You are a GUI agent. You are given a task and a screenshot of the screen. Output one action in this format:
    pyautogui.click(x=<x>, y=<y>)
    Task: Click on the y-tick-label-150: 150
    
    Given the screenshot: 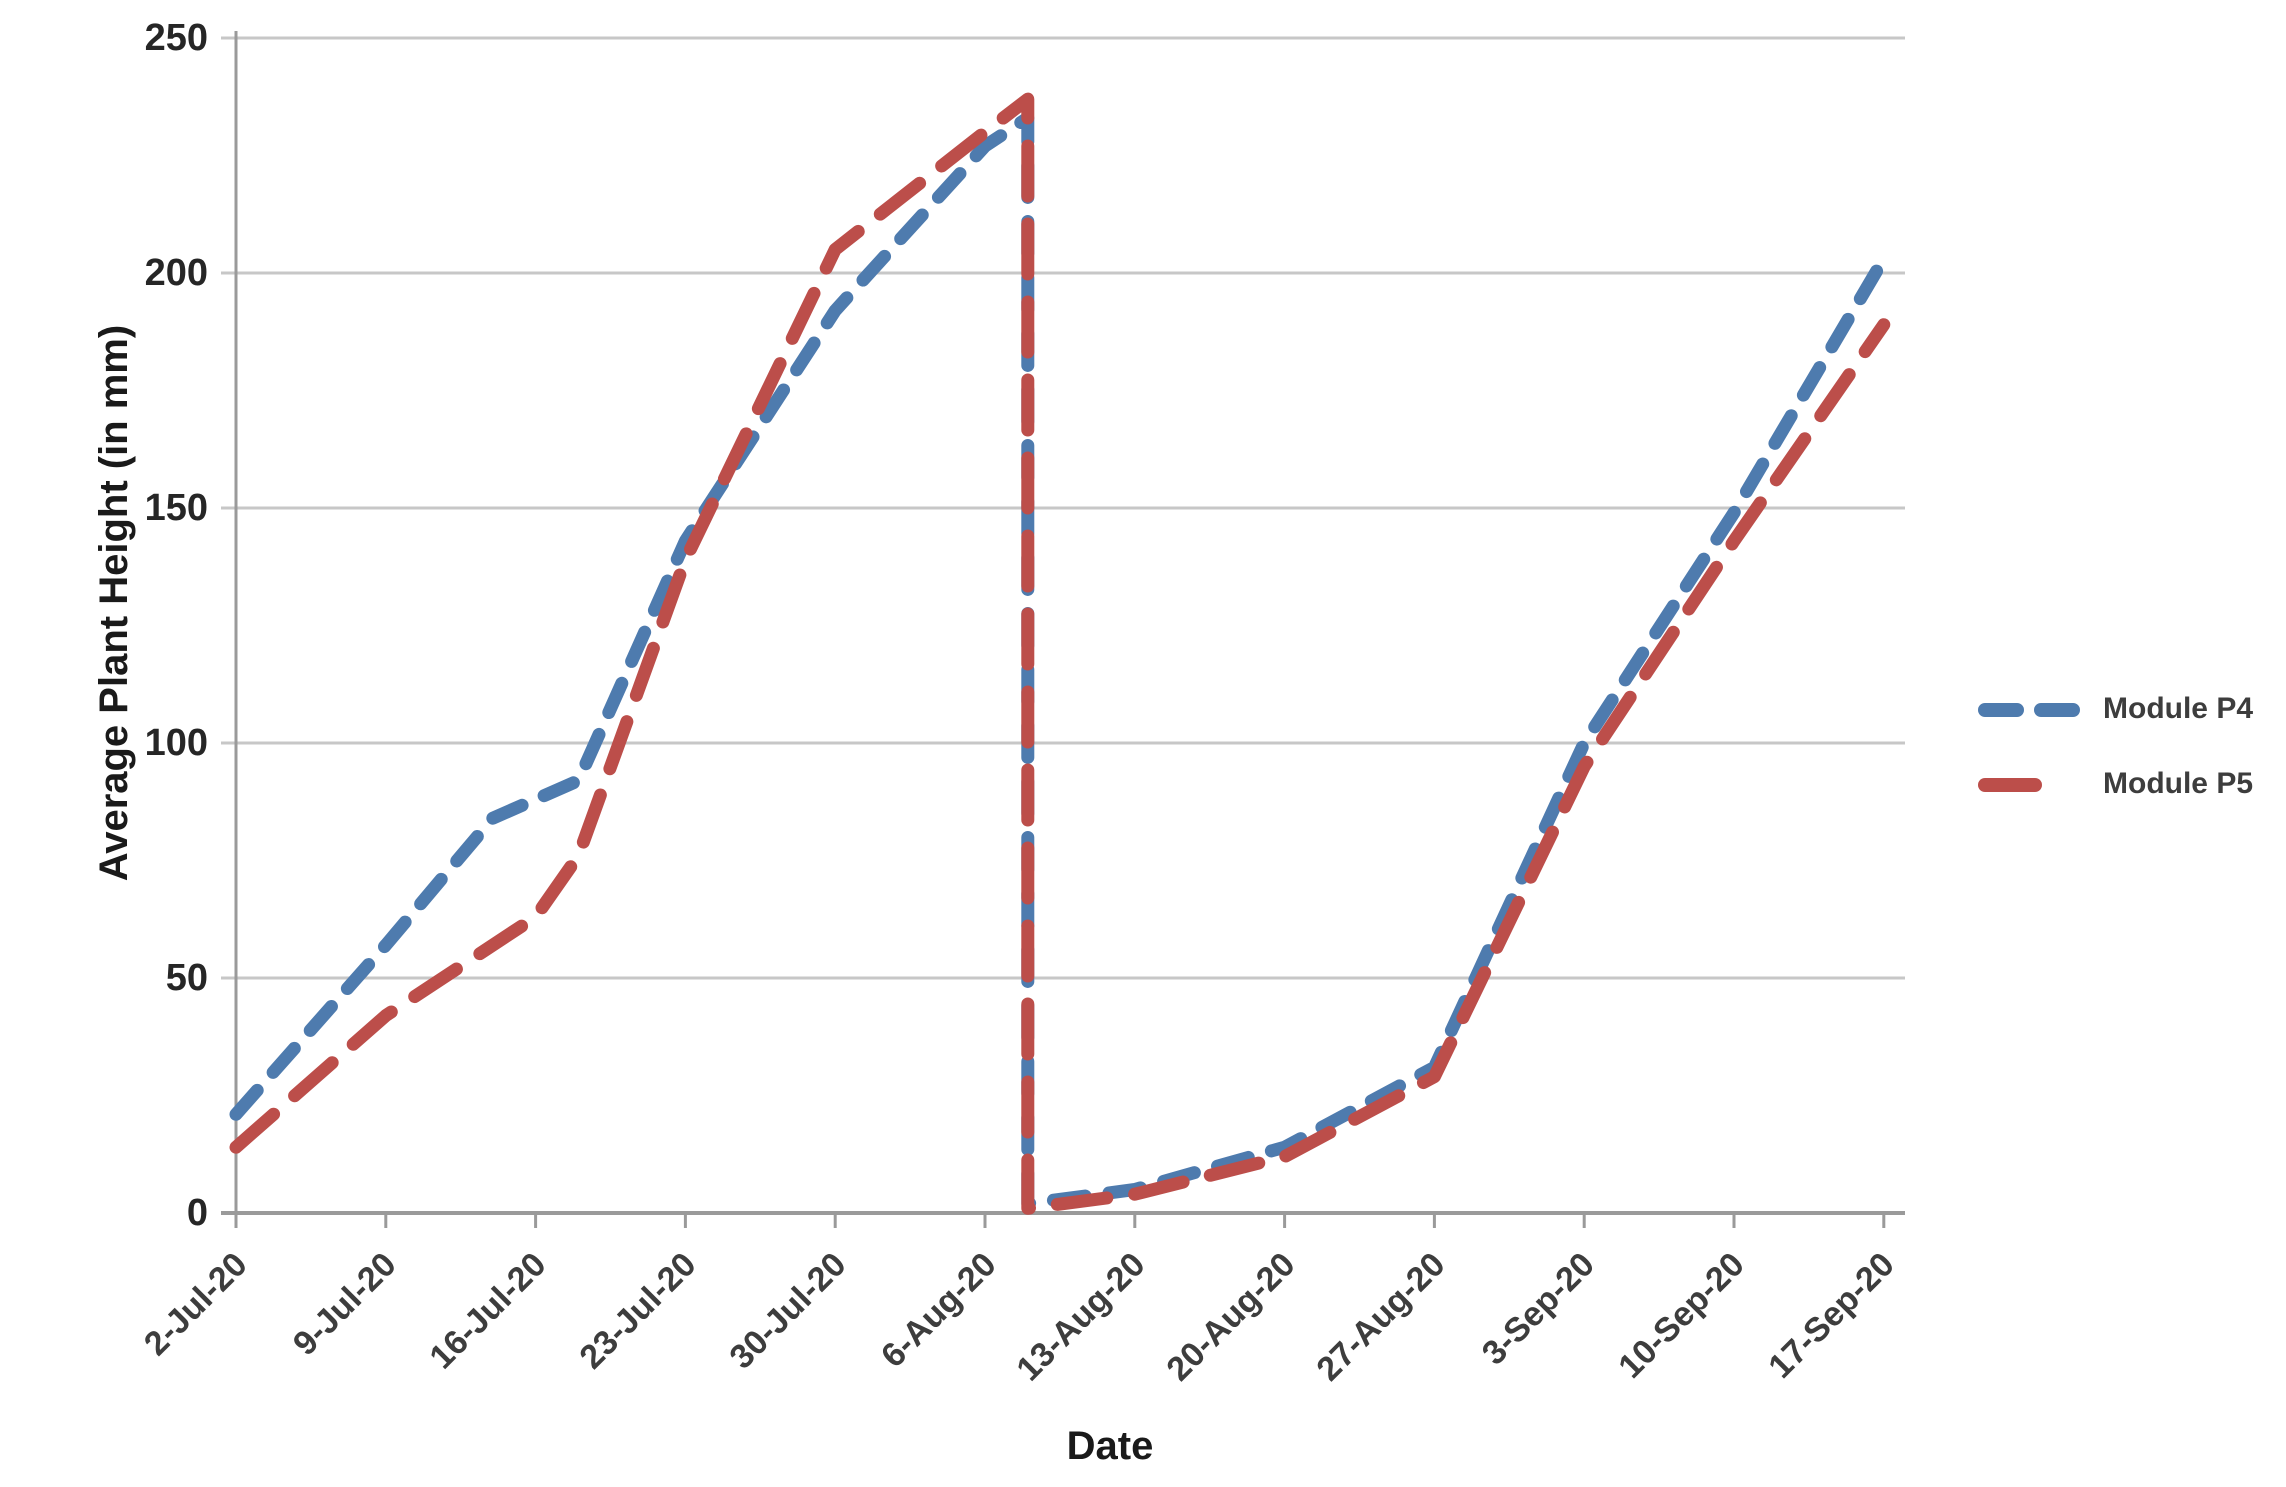 What is the action you would take?
    pyautogui.click(x=176, y=508)
    